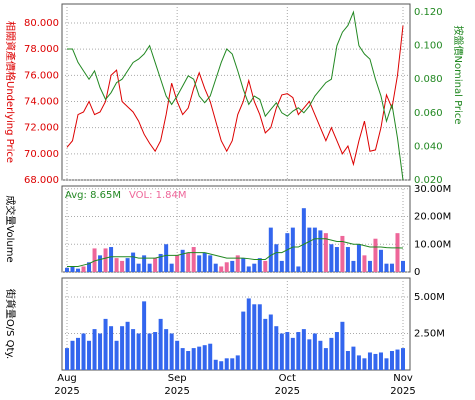  Describe the element at coordinates (41, 75) in the screenshot. I see `y-tick-label: 76.000` at that location.